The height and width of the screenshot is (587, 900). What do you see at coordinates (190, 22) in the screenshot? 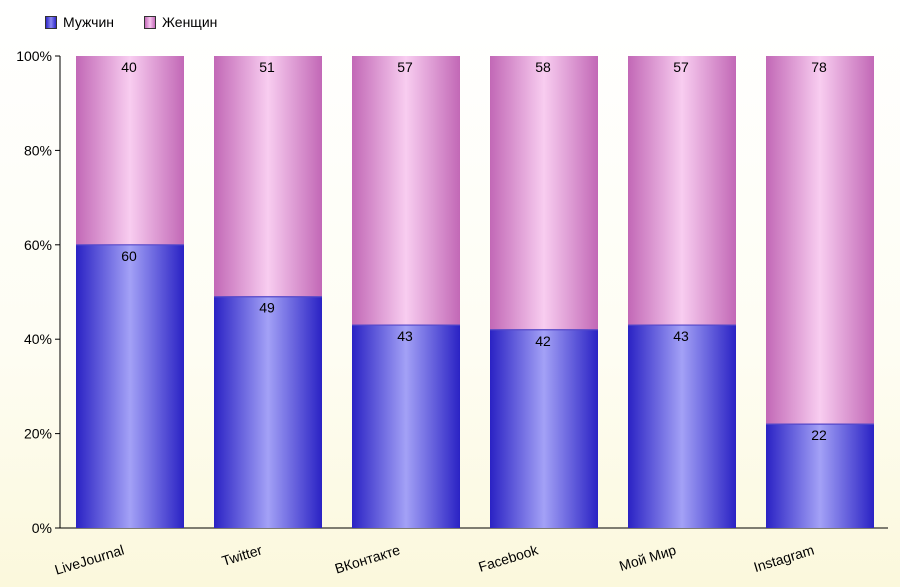
I see `legend-label-women: Женщин` at bounding box center [190, 22].